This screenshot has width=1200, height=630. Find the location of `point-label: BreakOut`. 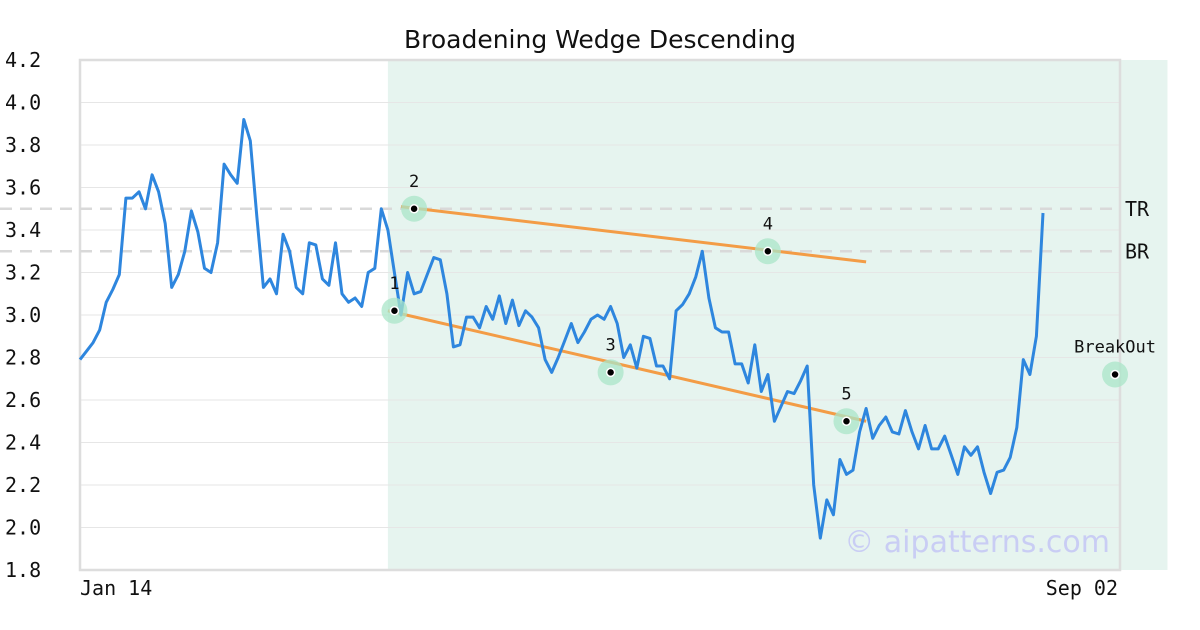

point-label: BreakOut is located at coordinates (1115, 348).